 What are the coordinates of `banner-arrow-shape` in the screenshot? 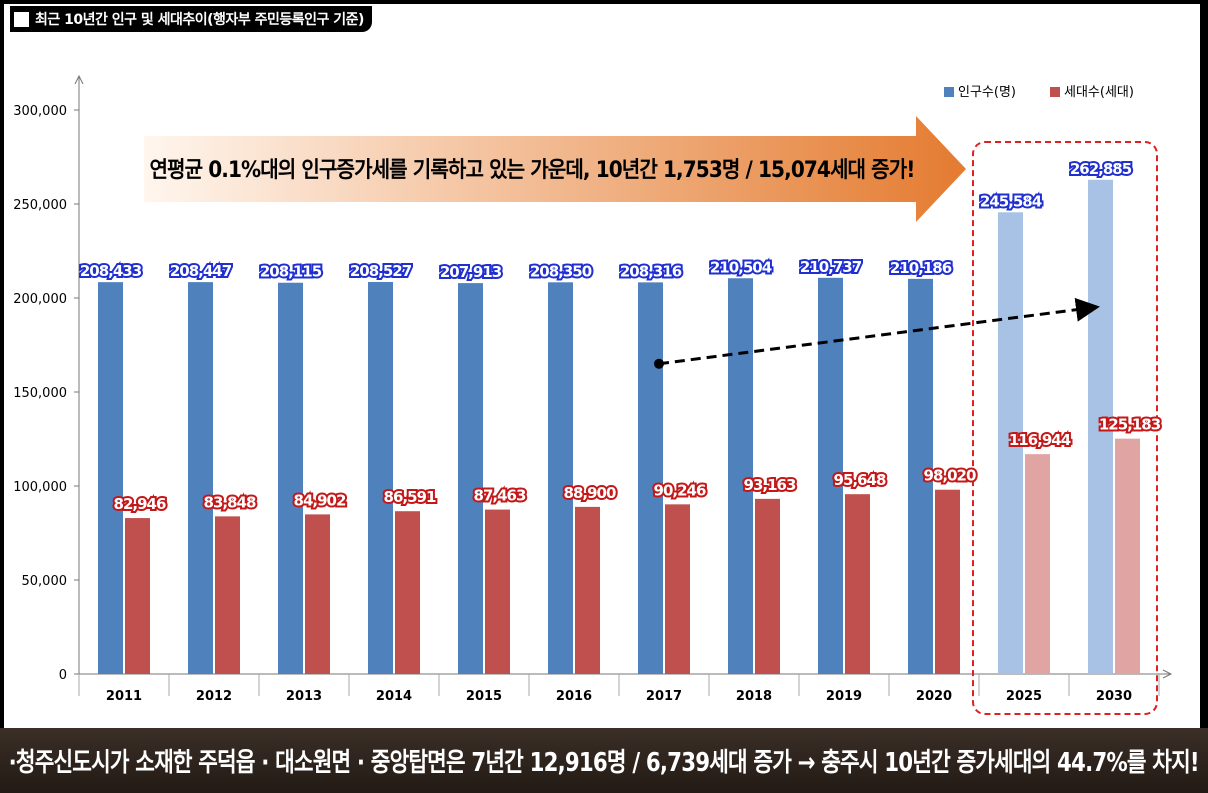 It's located at (555, 169).